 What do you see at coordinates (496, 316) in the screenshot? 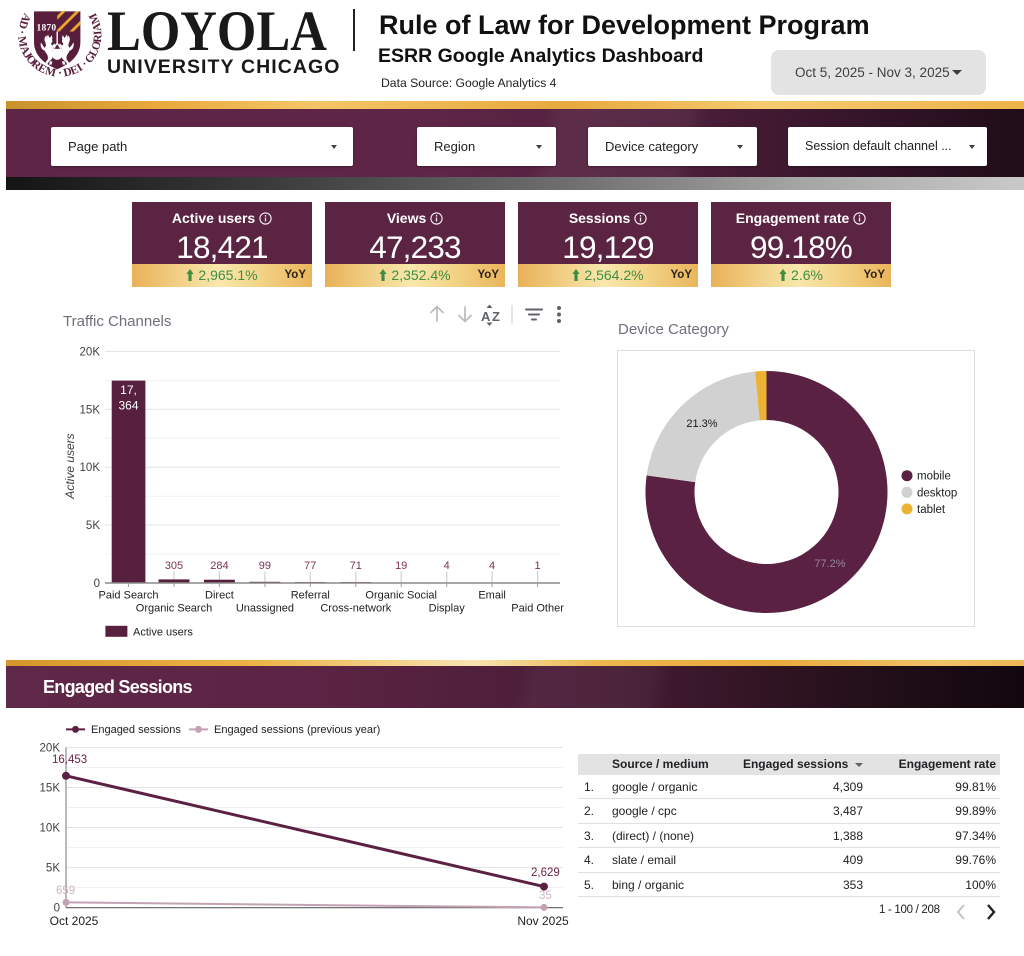
I see `svg-text: Z` at bounding box center [496, 316].